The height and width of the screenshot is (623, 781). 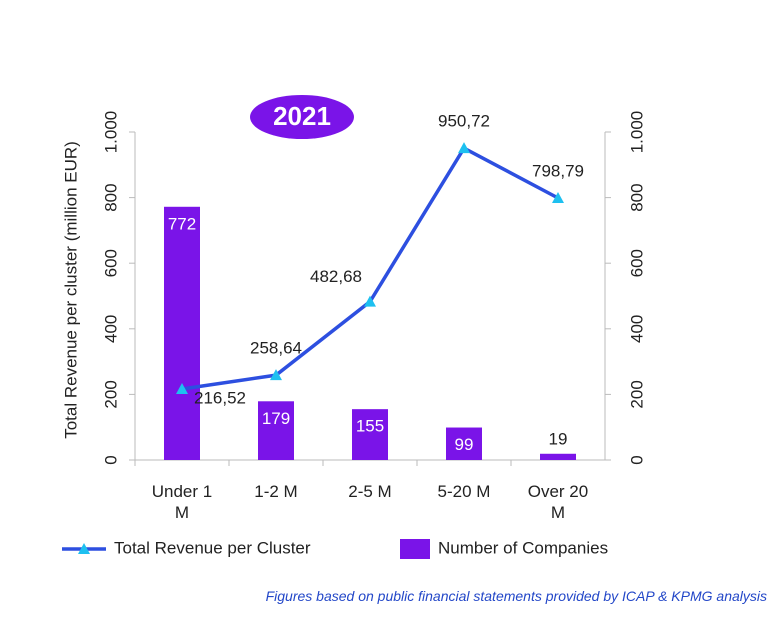 What do you see at coordinates (110, 394) in the screenshot?
I see `y-tick-label: 200` at bounding box center [110, 394].